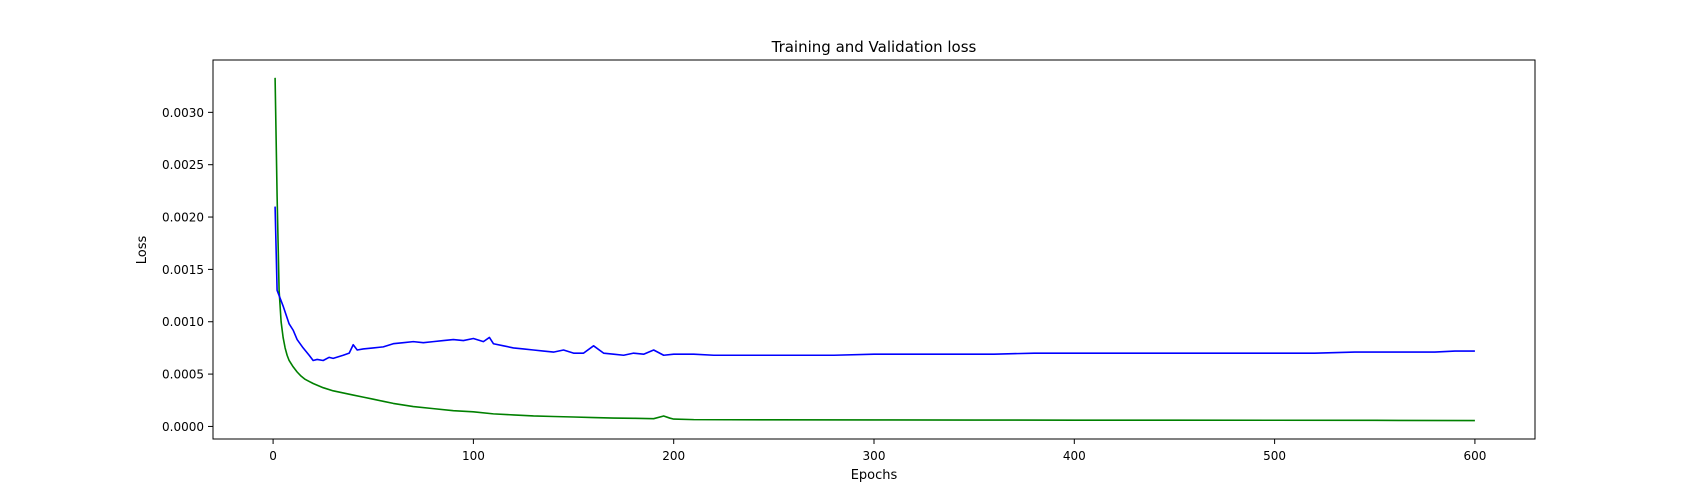 This screenshot has height=504, width=1700. I want to click on x-tick-label: 600, so click(1474, 456).